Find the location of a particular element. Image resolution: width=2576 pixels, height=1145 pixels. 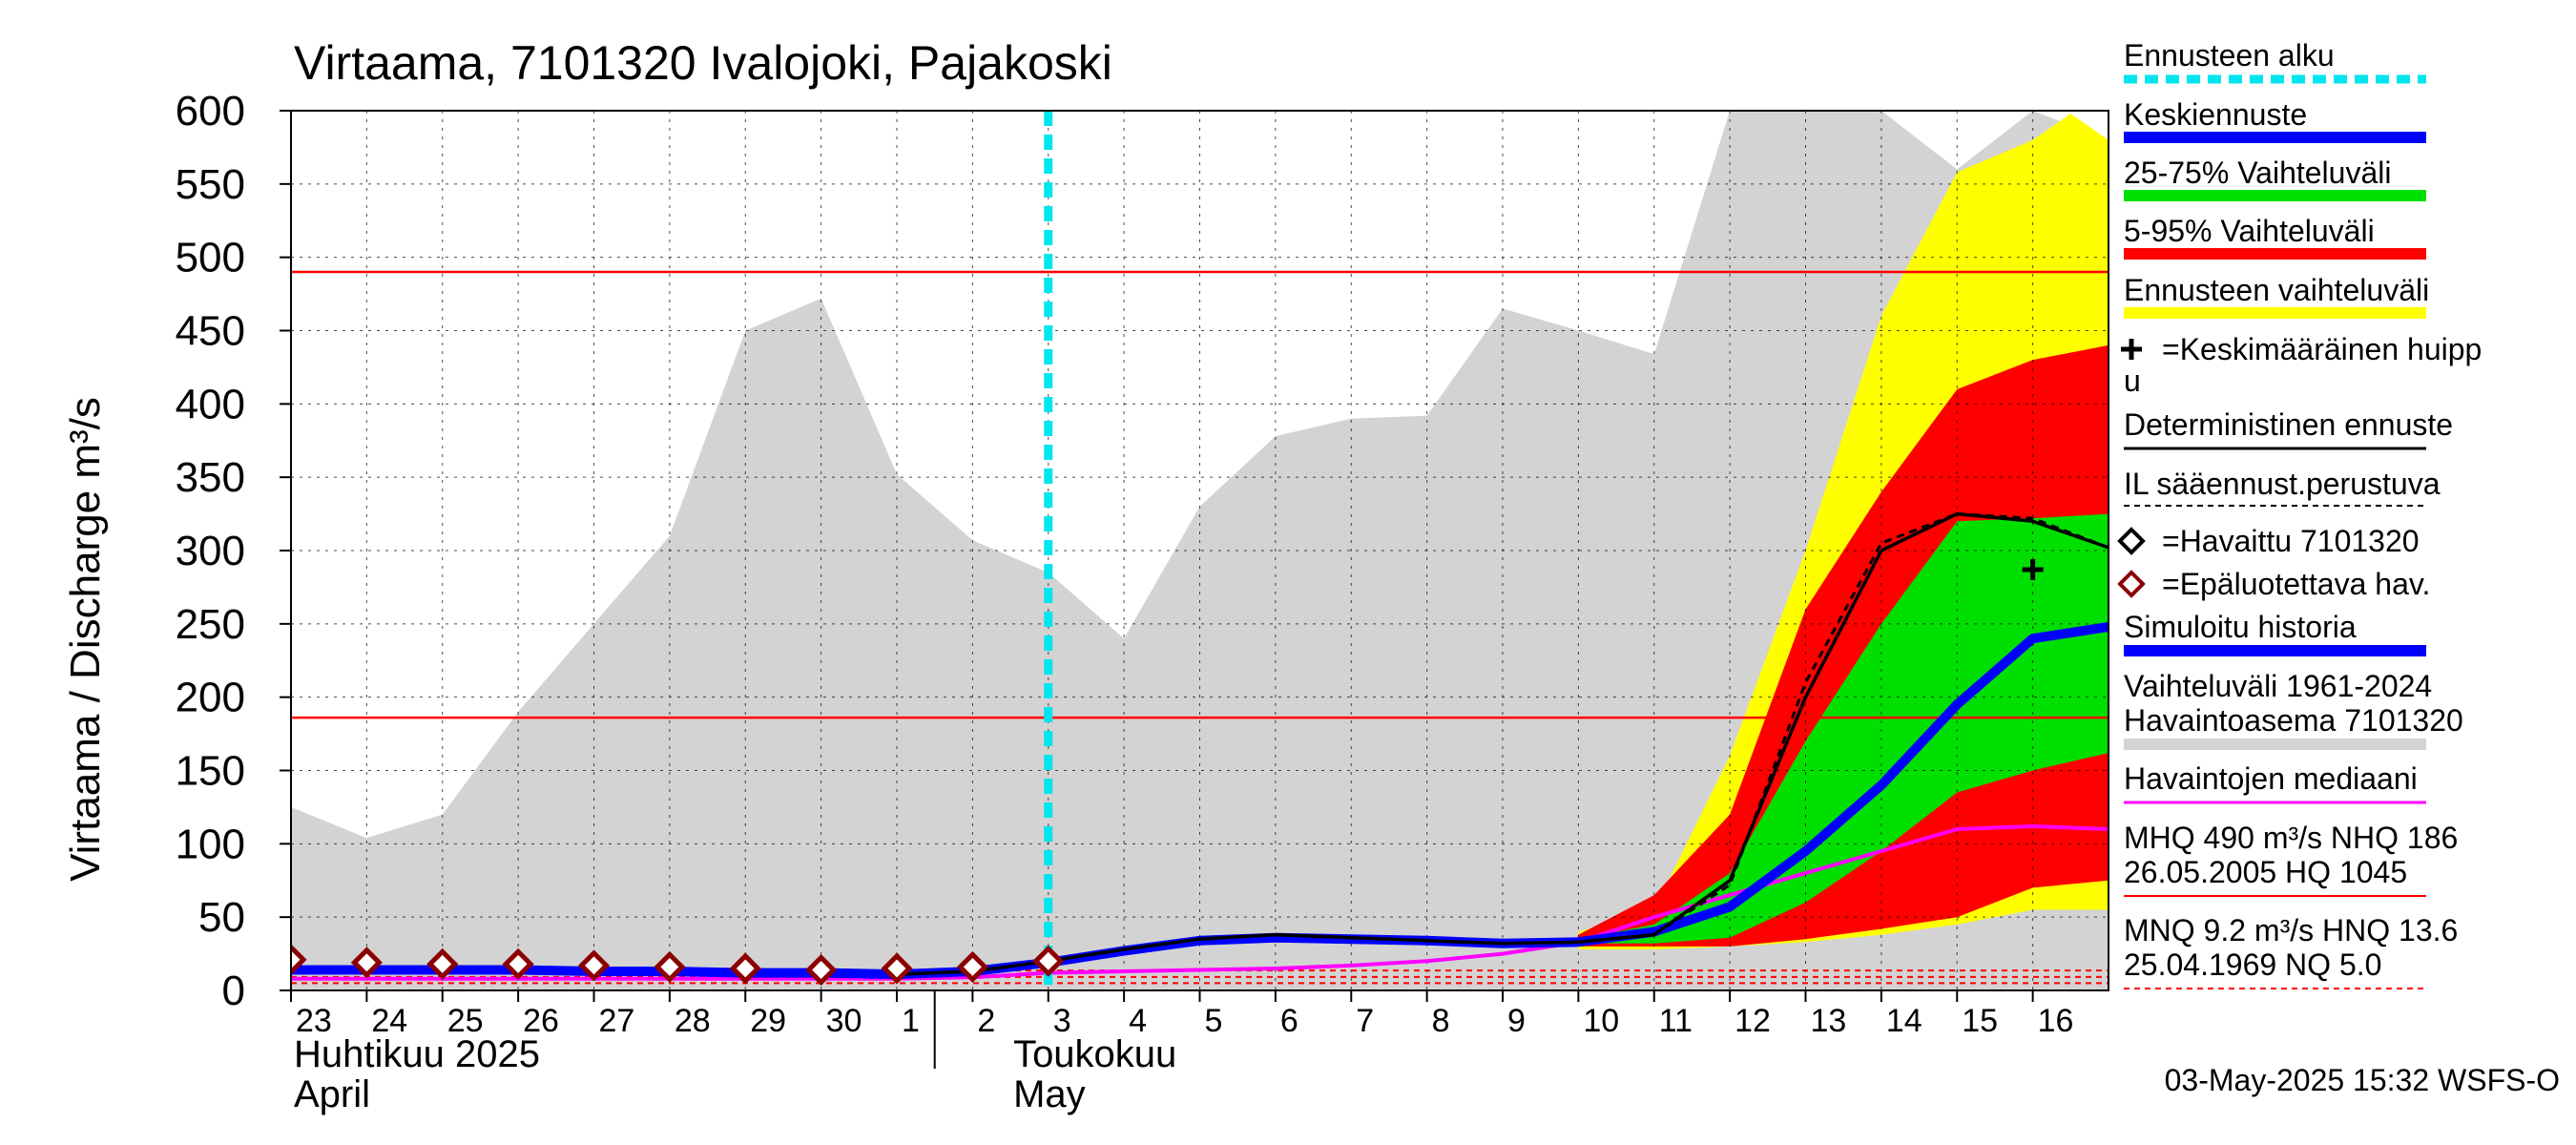

x-tick-label: 28 is located at coordinates (693, 1021).